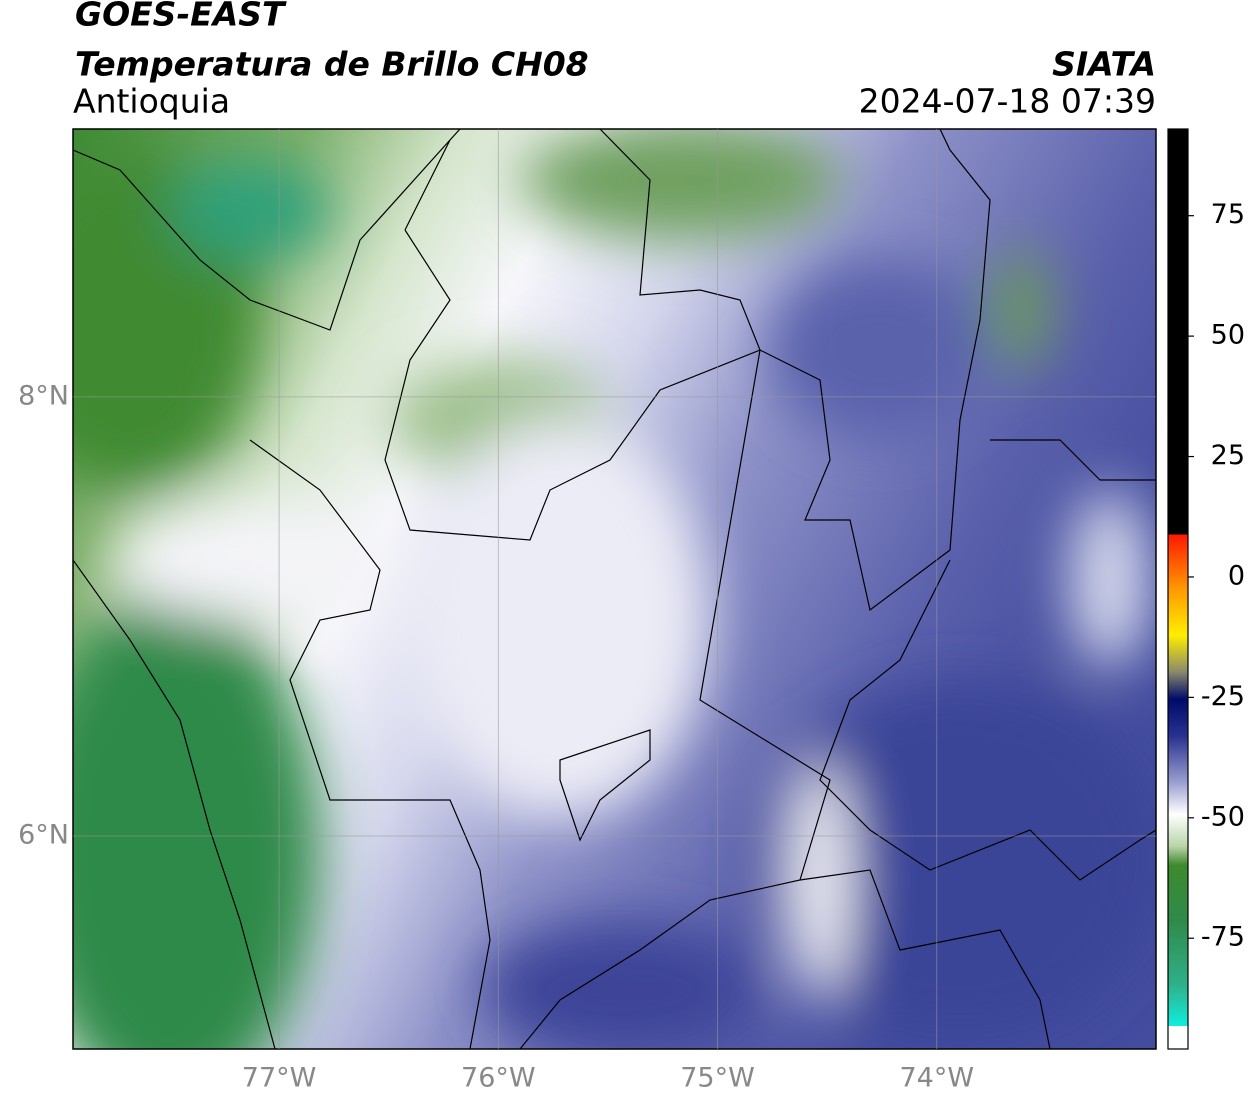 This screenshot has width=1252, height=1103. What do you see at coordinates (1223, 937) in the screenshot?
I see `colorbar-tick-label: -75` at bounding box center [1223, 937].